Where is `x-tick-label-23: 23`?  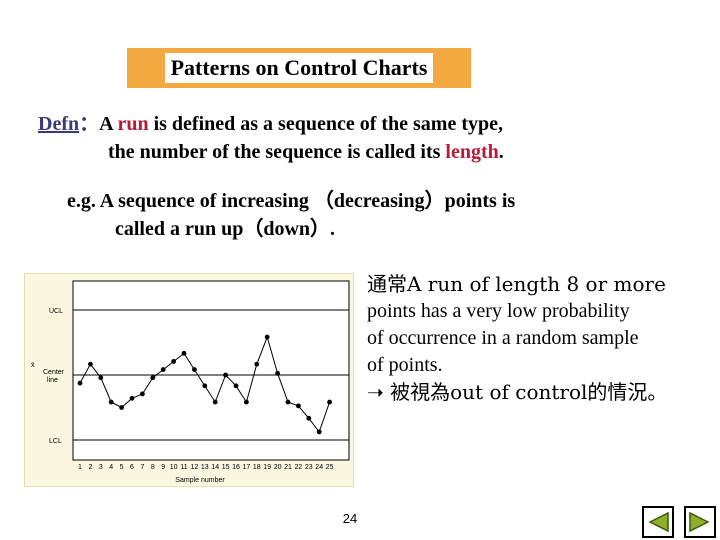 x-tick-label-23: 23 is located at coordinates (309, 467).